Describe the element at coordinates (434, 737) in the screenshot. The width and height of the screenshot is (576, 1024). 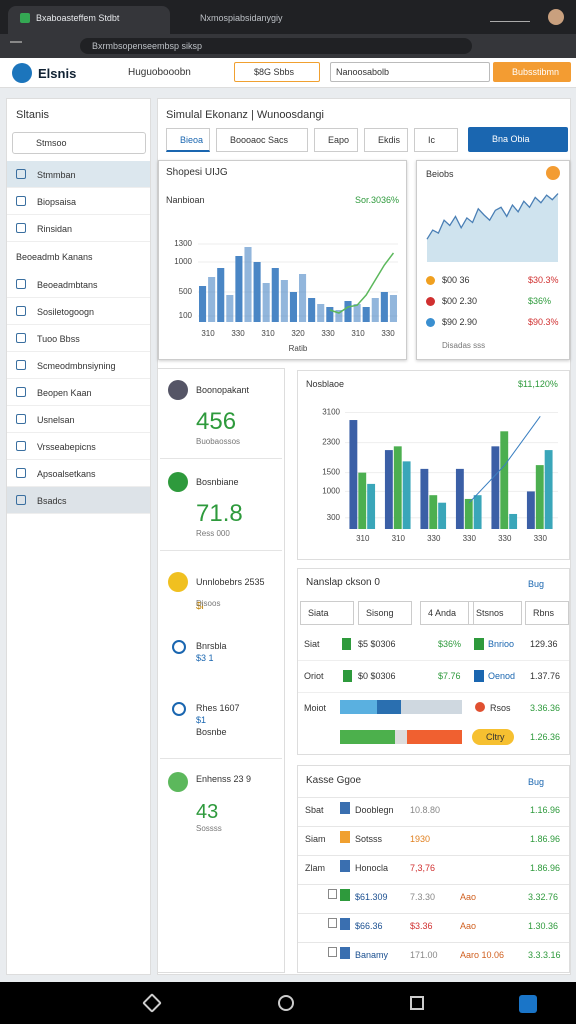
I see `progress-segment` at that location.